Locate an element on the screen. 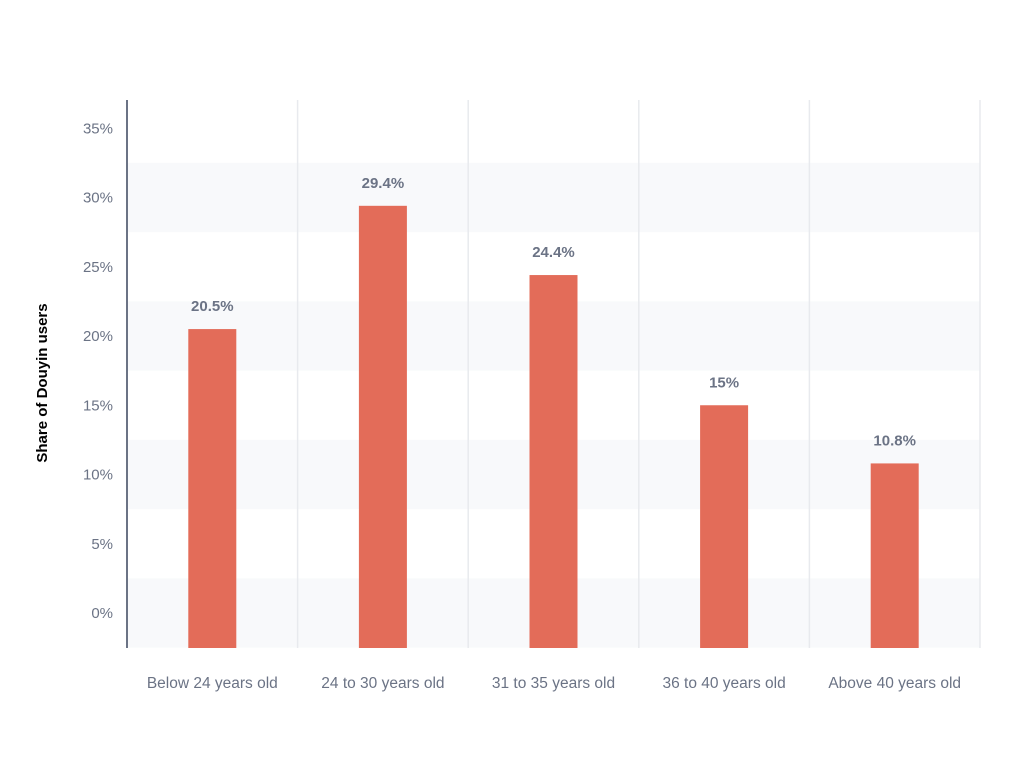 This screenshot has height=768, width=1024. y-tick-label: 35% is located at coordinates (98, 128).